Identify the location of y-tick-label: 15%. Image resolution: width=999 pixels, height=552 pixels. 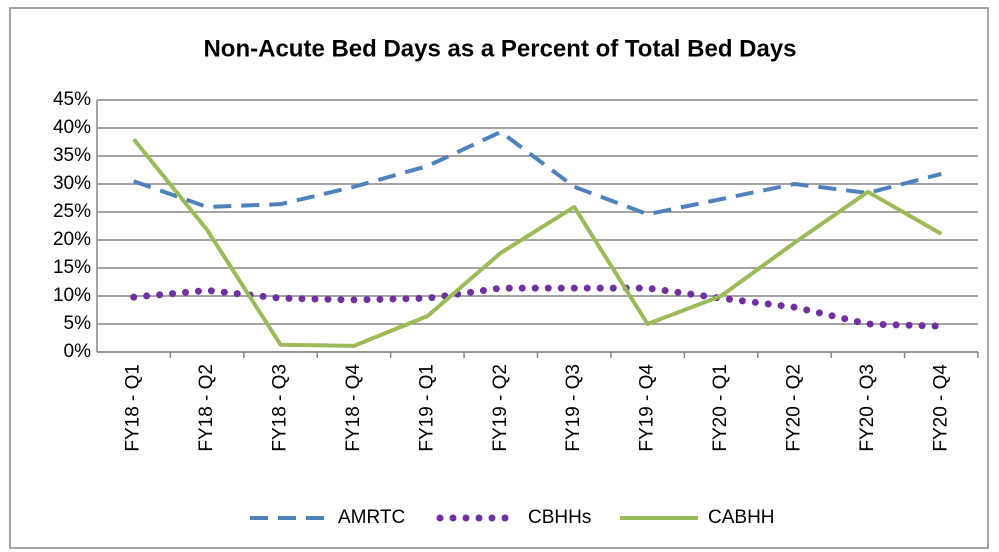
(72, 267).